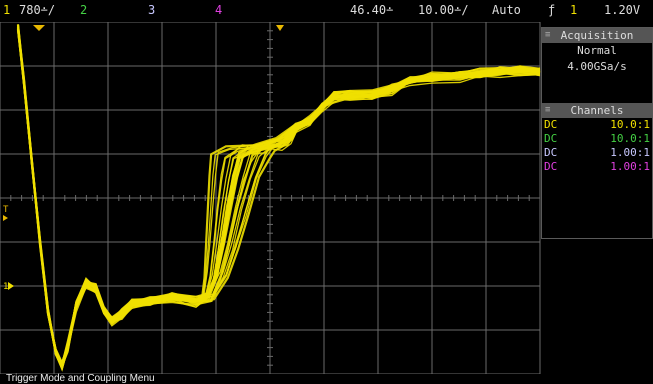 The height and width of the screenshot is (384, 653). What do you see at coordinates (152, 10) in the screenshot?
I see `ch3-label: 3` at bounding box center [152, 10].